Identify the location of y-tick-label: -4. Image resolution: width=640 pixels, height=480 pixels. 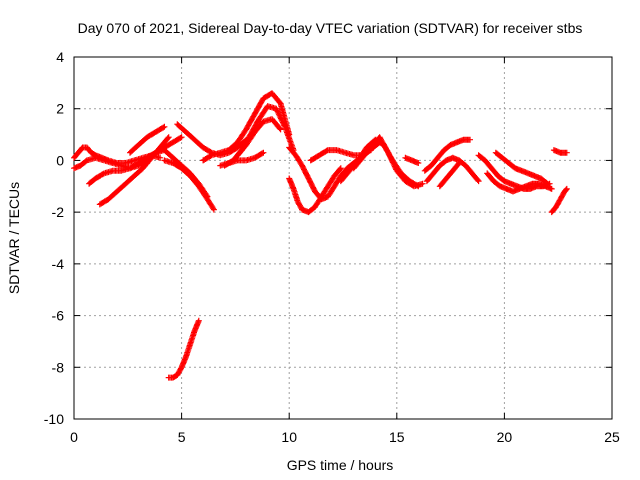
(58, 264).